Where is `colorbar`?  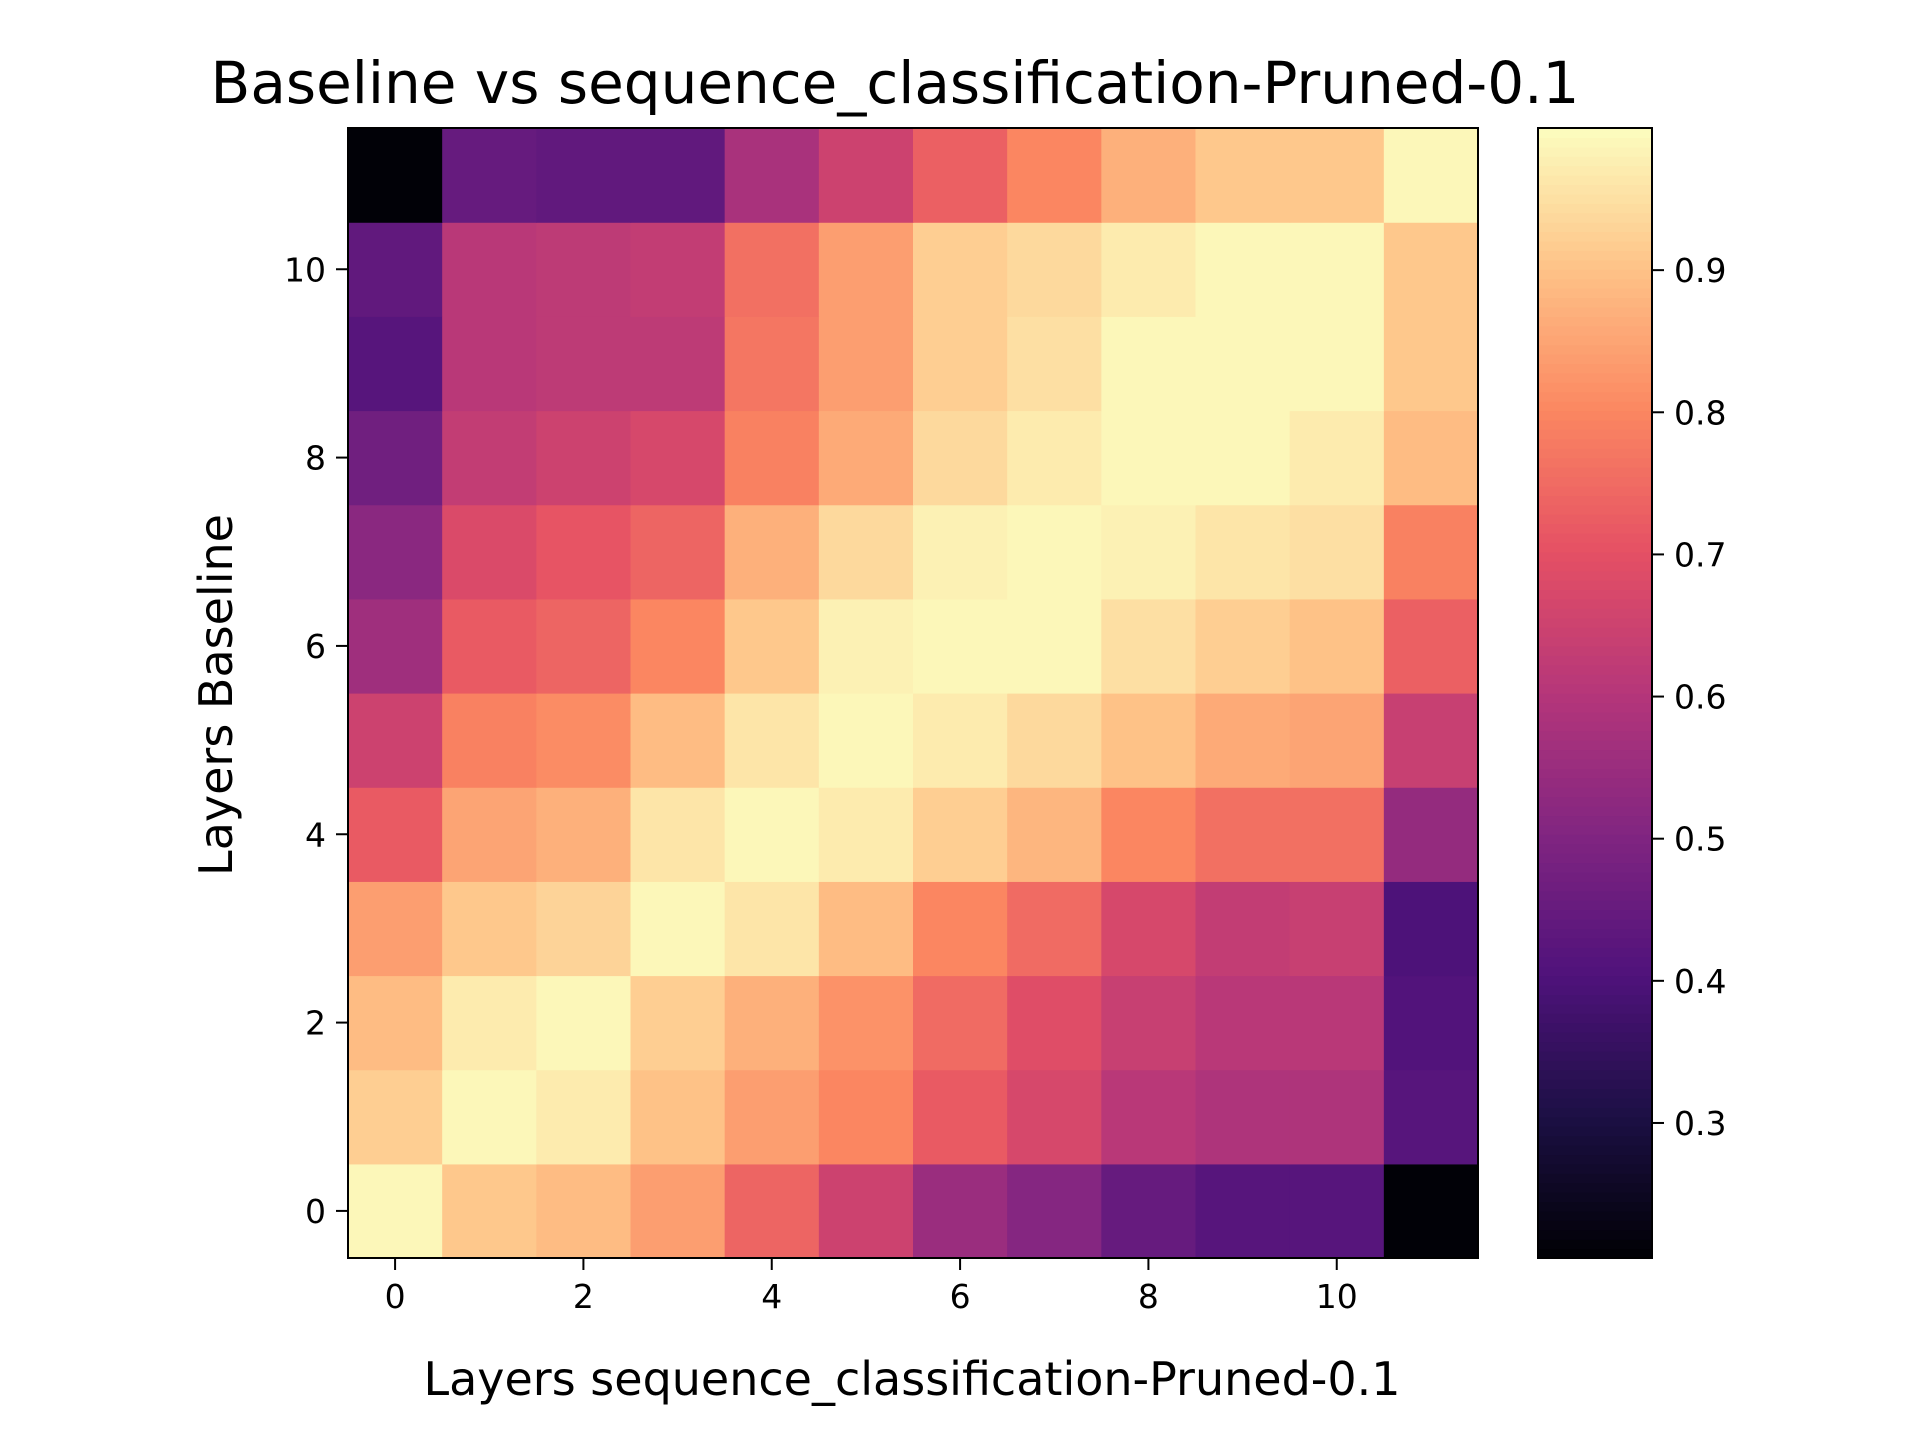 colorbar is located at coordinates (1595, 693).